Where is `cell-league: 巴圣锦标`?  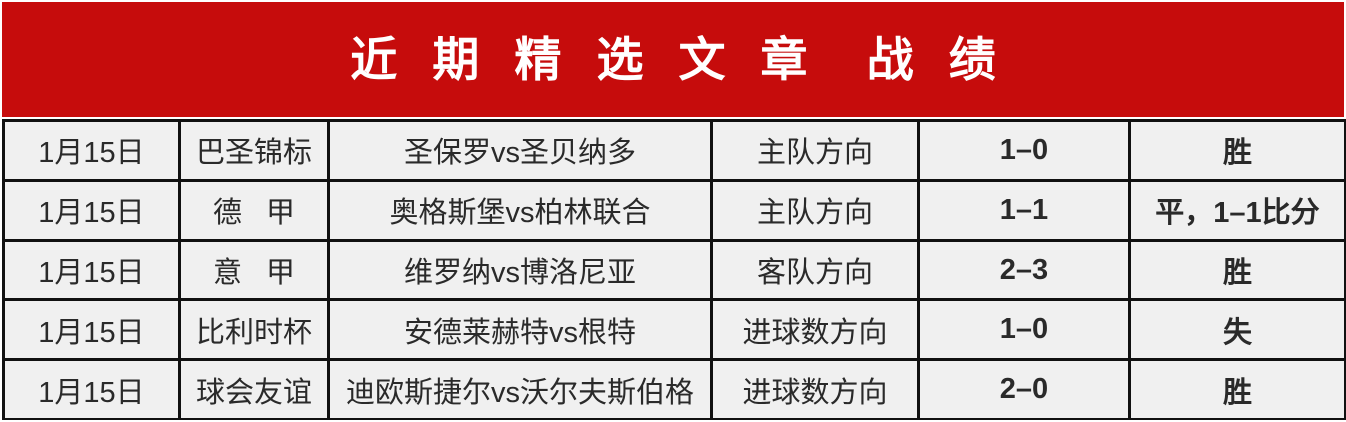 cell-league: 巴圣锦标 is located at coordinates (254, 150).